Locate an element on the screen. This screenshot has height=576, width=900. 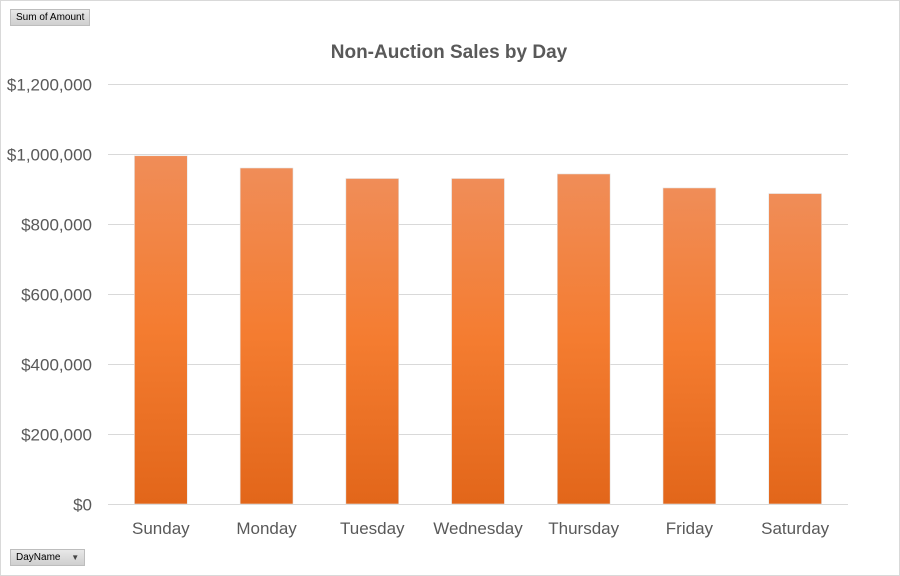
x-tick-label: Tuesday is located at coordinates (372, 528).